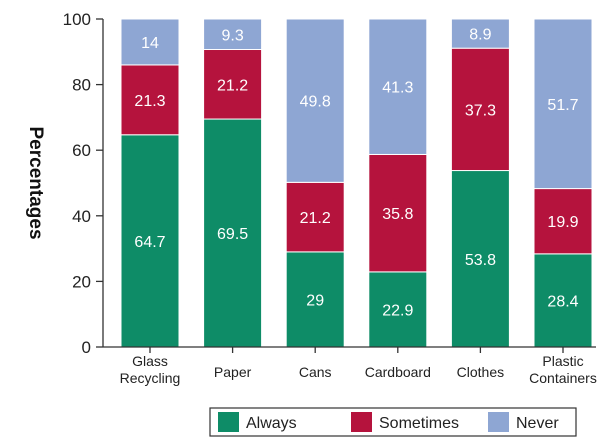  I want to click on y-tick-label: 80, so click(81, 85).